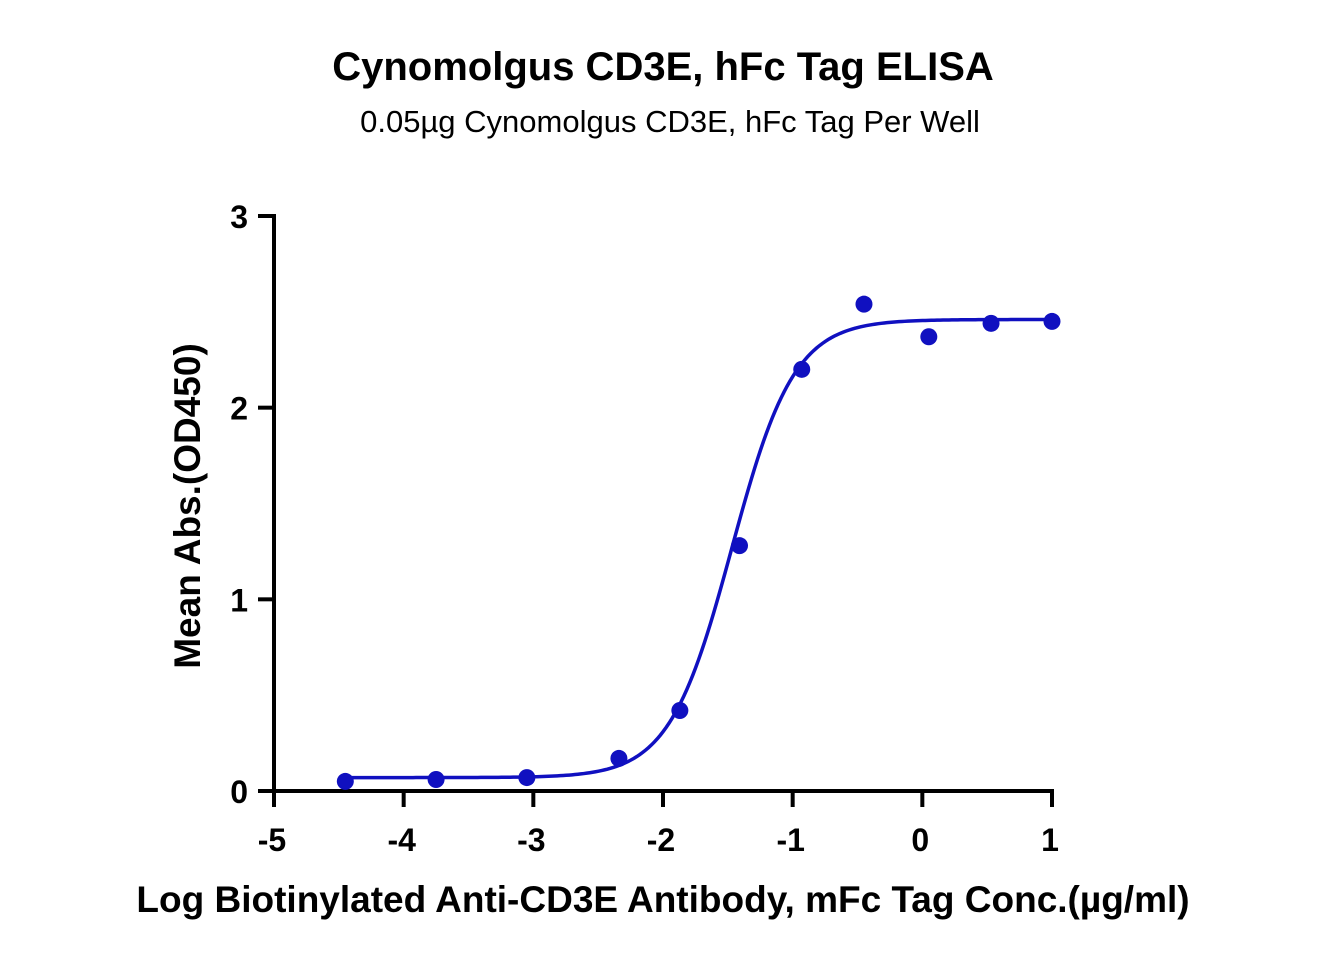 The width and height of the screenshot is (1326, 968). What do you see at coordinates (239, 600) in the screenshot?
I see `y-tick-label: 1` at bounding box center [239, 600].